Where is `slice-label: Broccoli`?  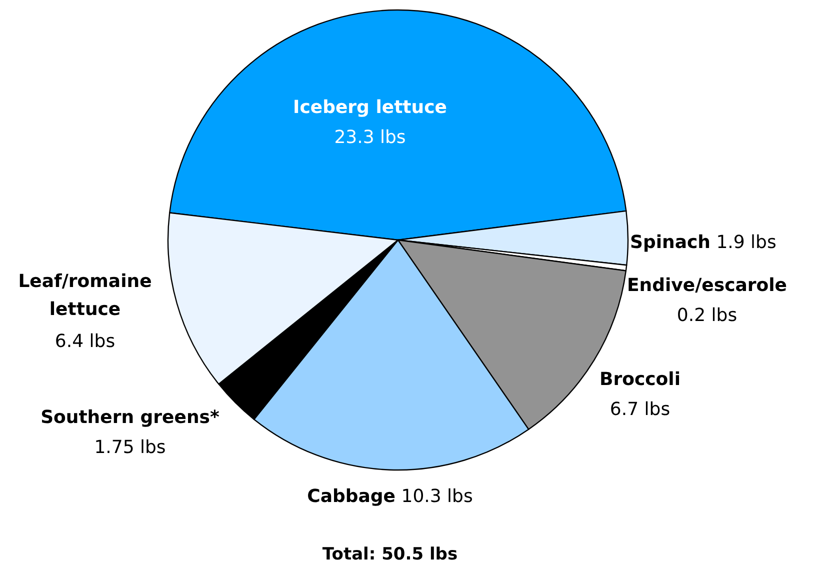 slice-label: Broccoli is located at coordinates (640, 379).